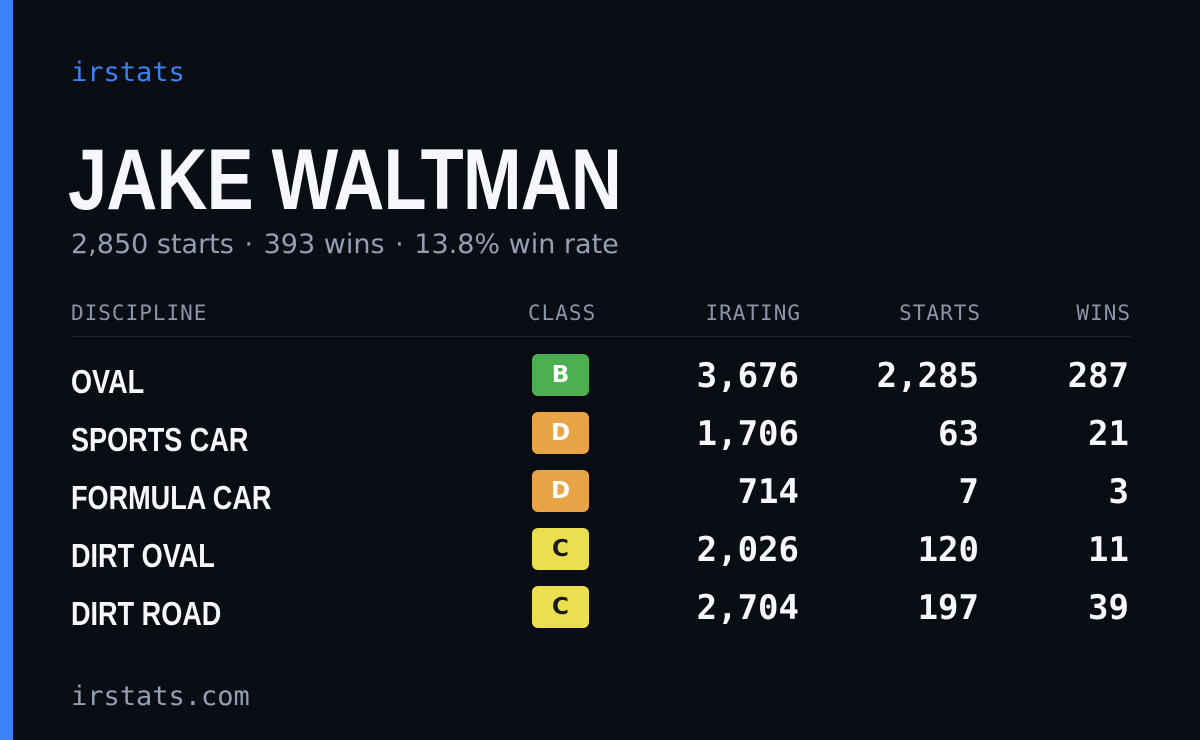  I want to click on irating-value: 2,026, so click(747, 550).